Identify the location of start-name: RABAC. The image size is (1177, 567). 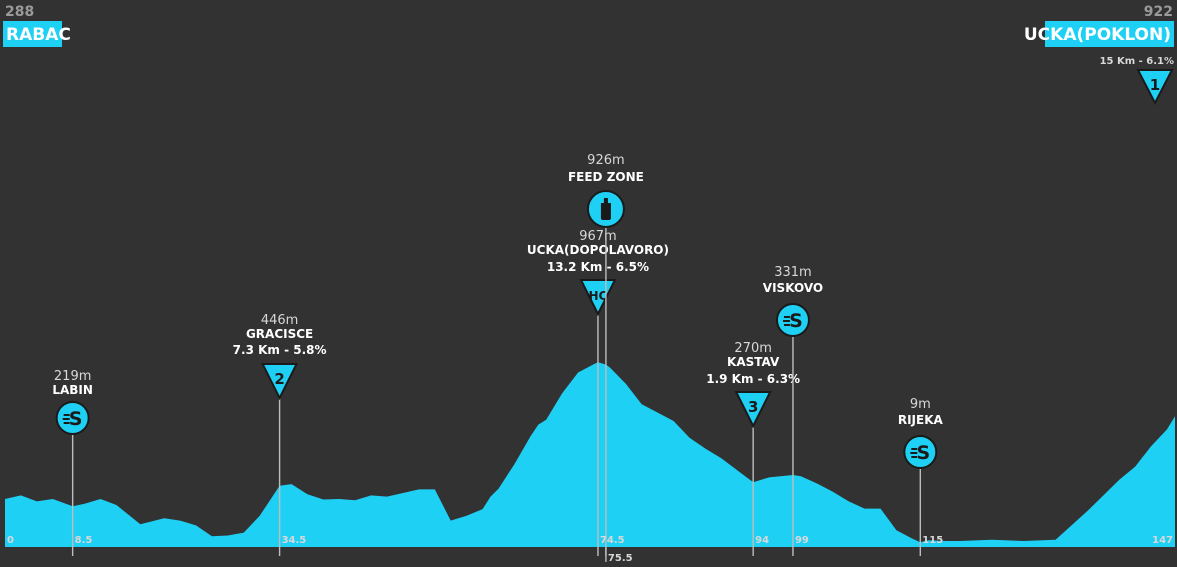
(38, 35).